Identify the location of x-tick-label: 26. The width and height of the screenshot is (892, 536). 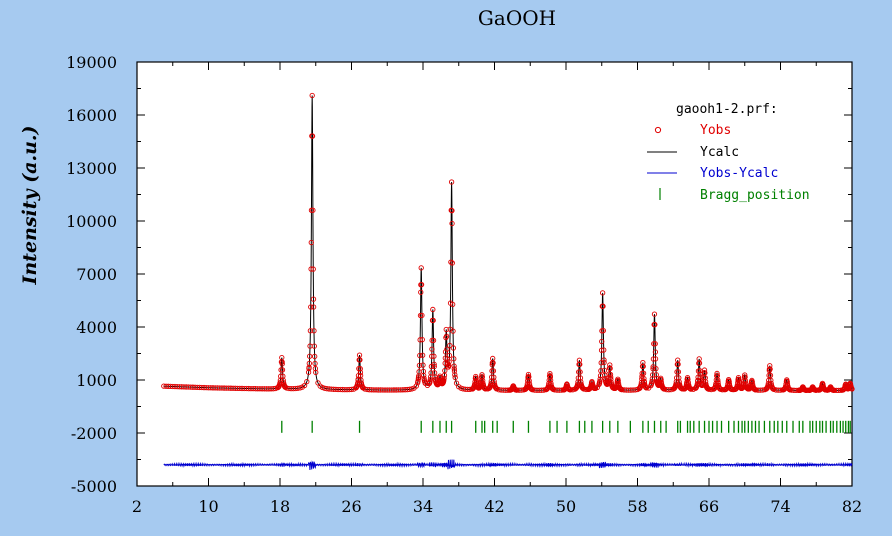
(351, 506).